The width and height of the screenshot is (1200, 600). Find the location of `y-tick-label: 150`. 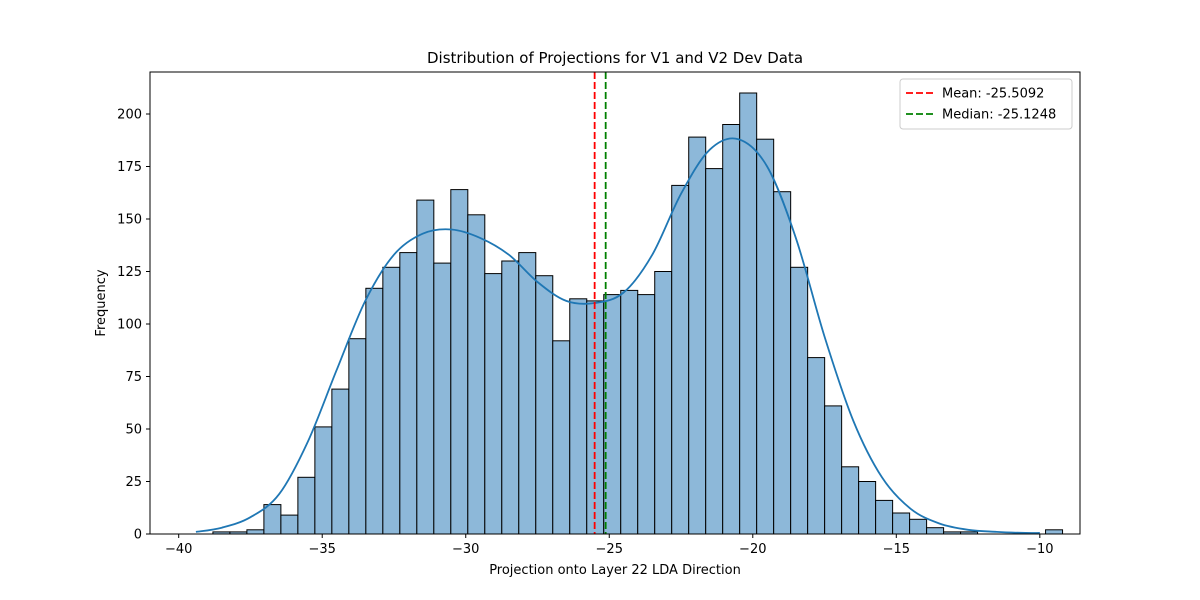

y-tick-label: 150 is located at coordinates (129, 220).